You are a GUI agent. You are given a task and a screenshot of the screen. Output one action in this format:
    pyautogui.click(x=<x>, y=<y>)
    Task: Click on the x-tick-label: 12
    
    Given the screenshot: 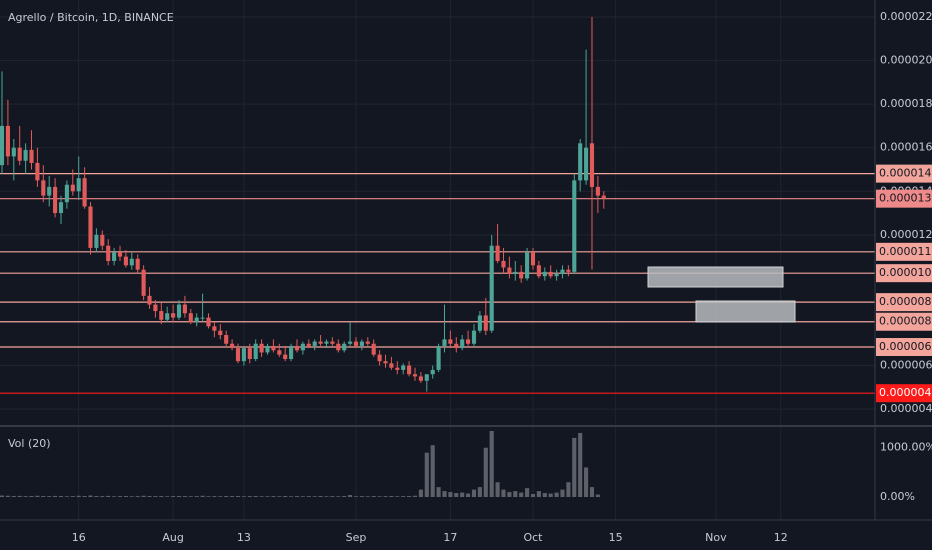 What is the action you would take?
    pyautogui.click(x=781, y=537)
    